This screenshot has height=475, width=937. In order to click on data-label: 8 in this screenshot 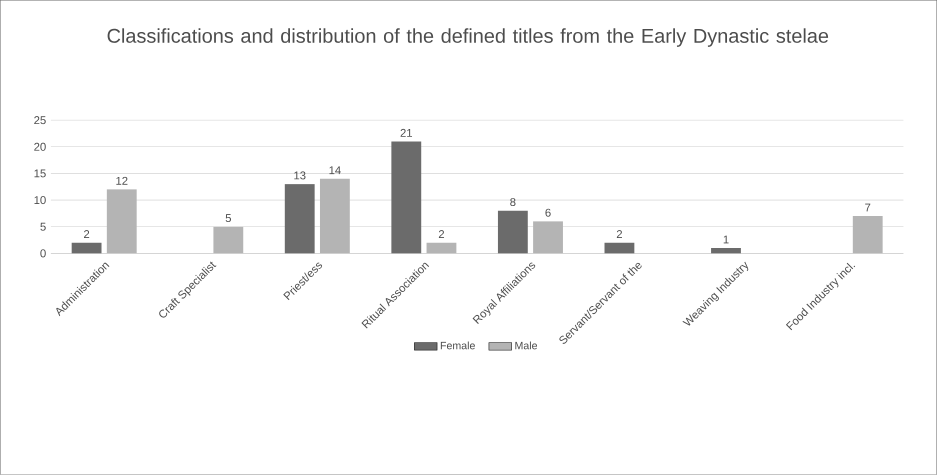, I will do `click(513, 202)`.